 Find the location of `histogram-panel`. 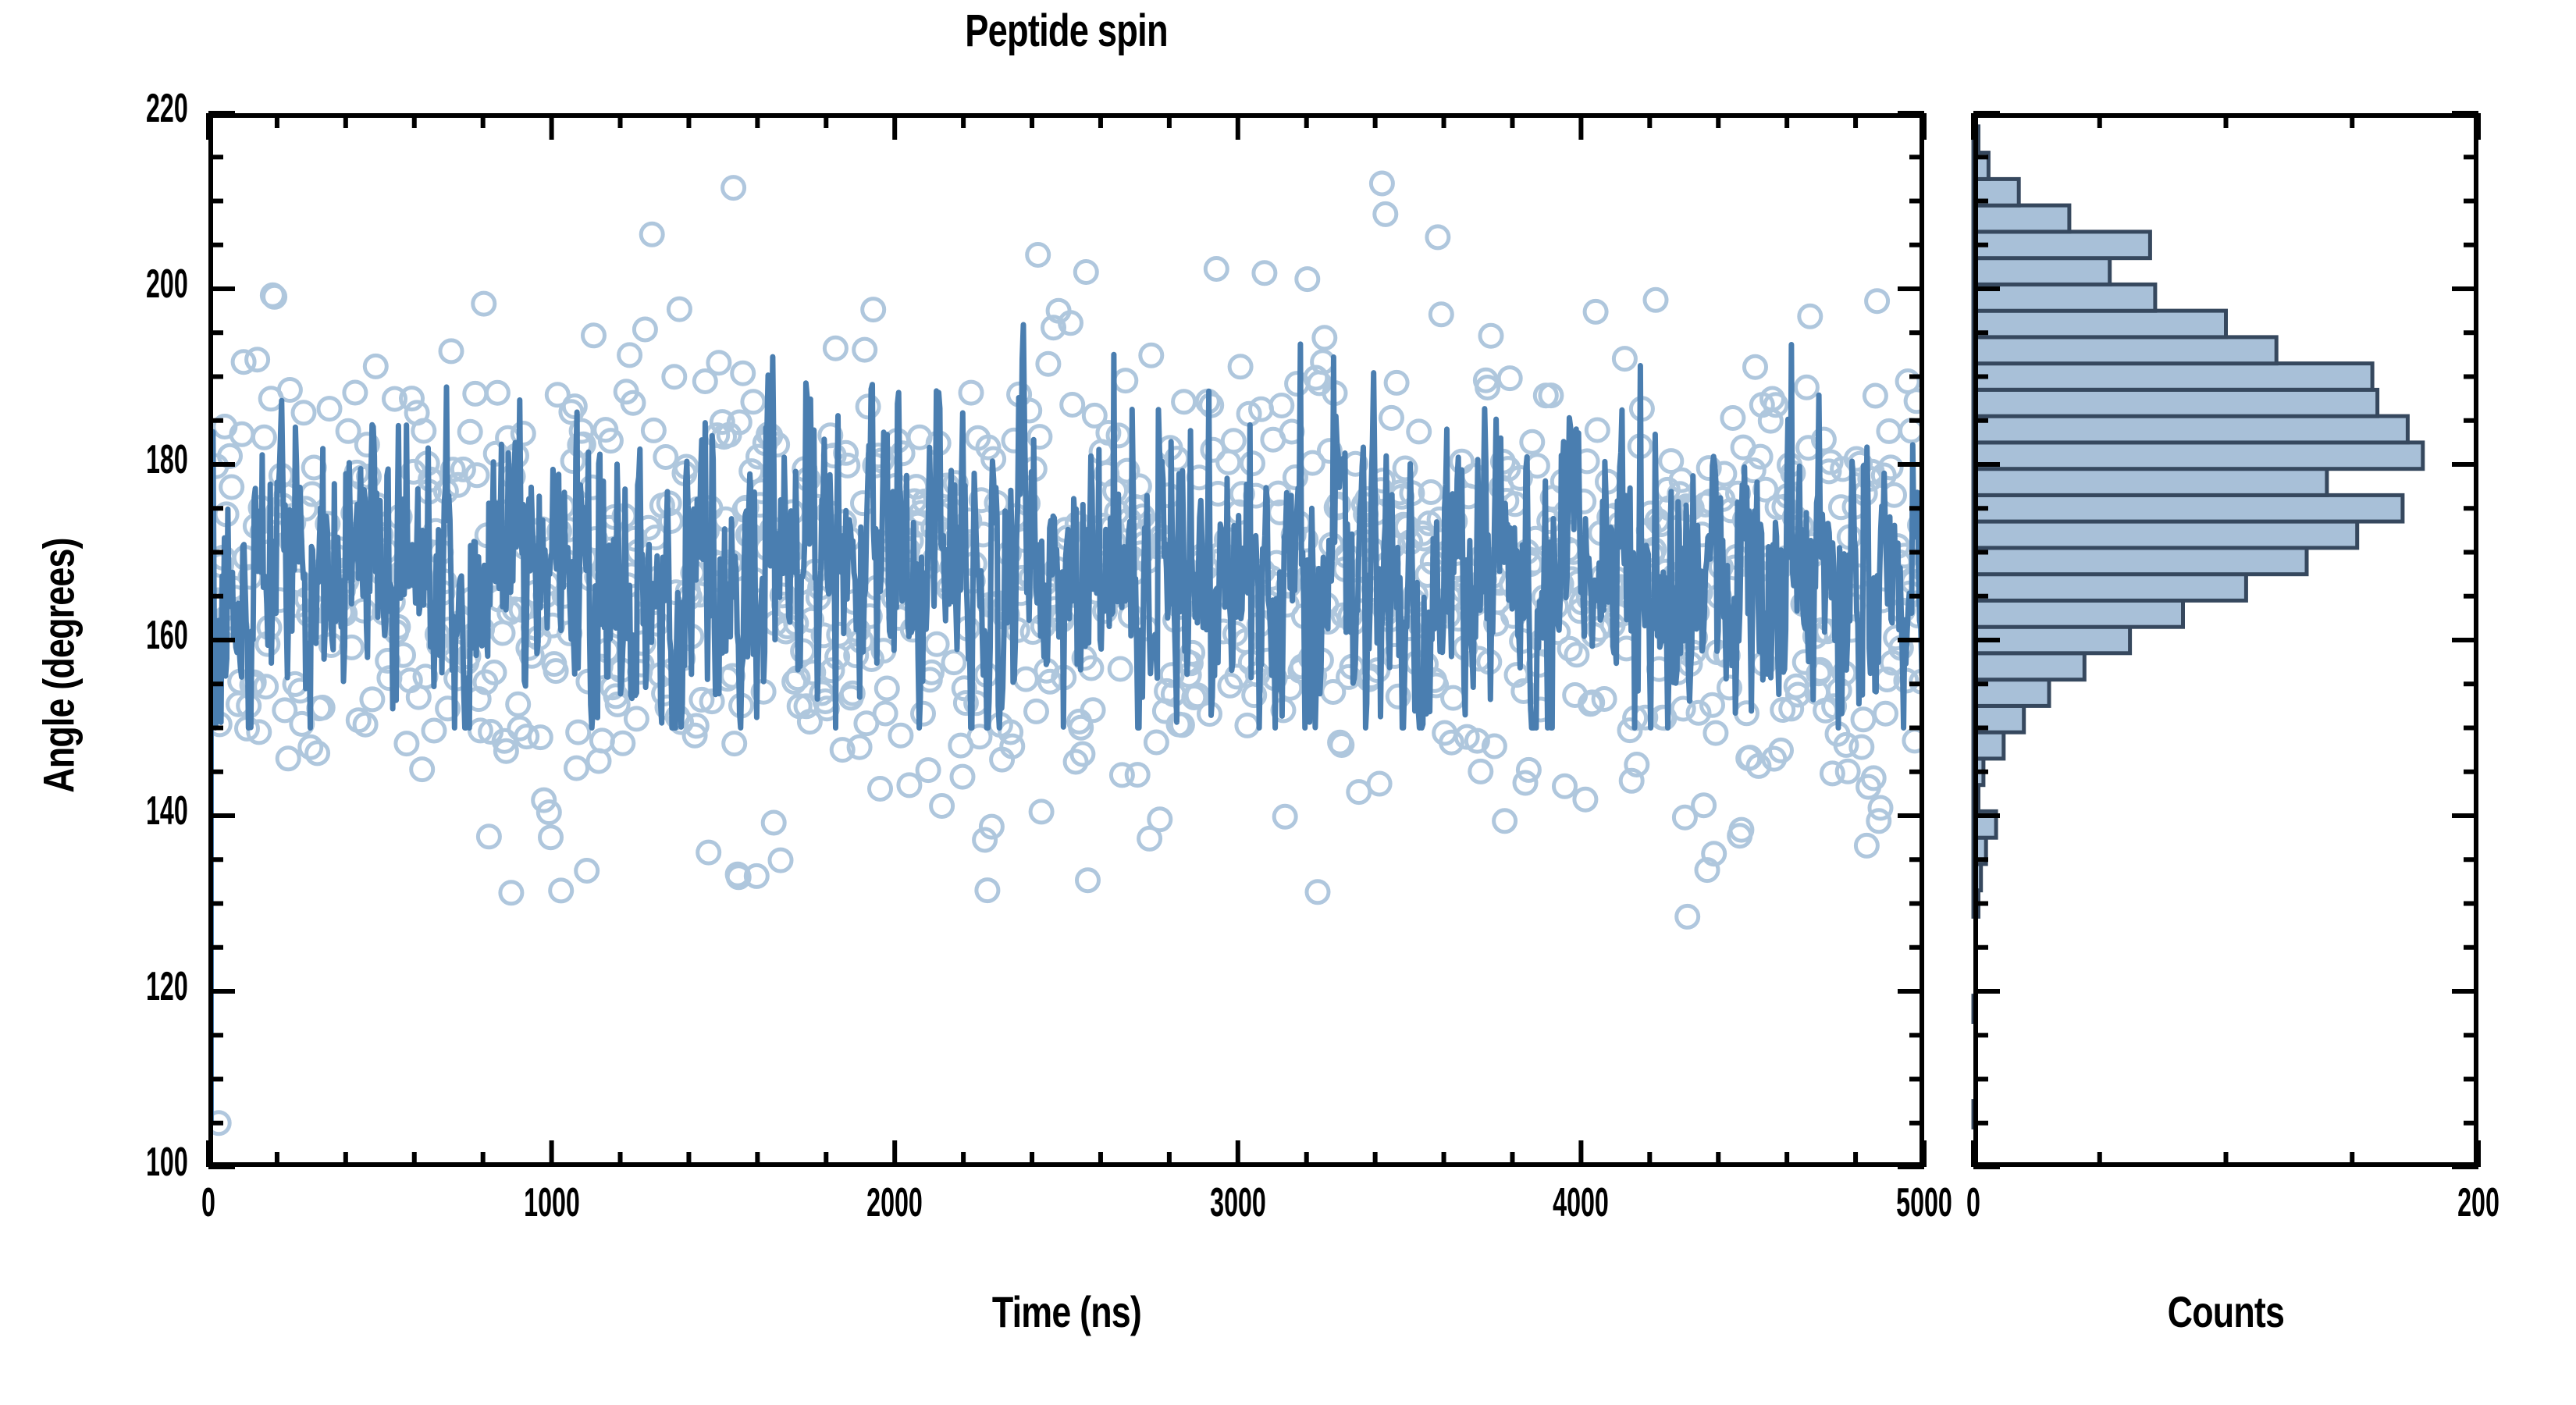

histogram-panel is located at coordinates (2224, 640).